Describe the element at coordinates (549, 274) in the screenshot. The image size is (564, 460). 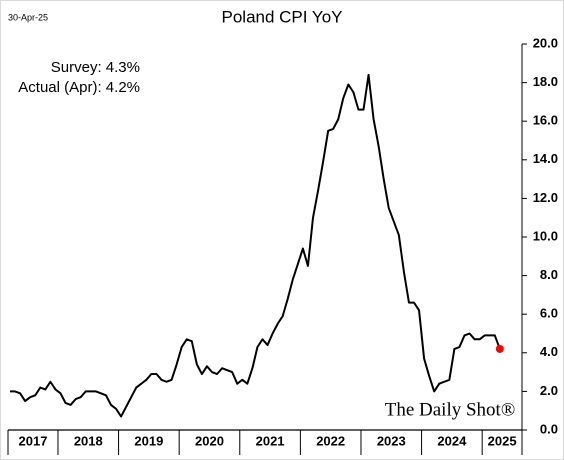
I see `y-tick-label: 8.0` at that location.